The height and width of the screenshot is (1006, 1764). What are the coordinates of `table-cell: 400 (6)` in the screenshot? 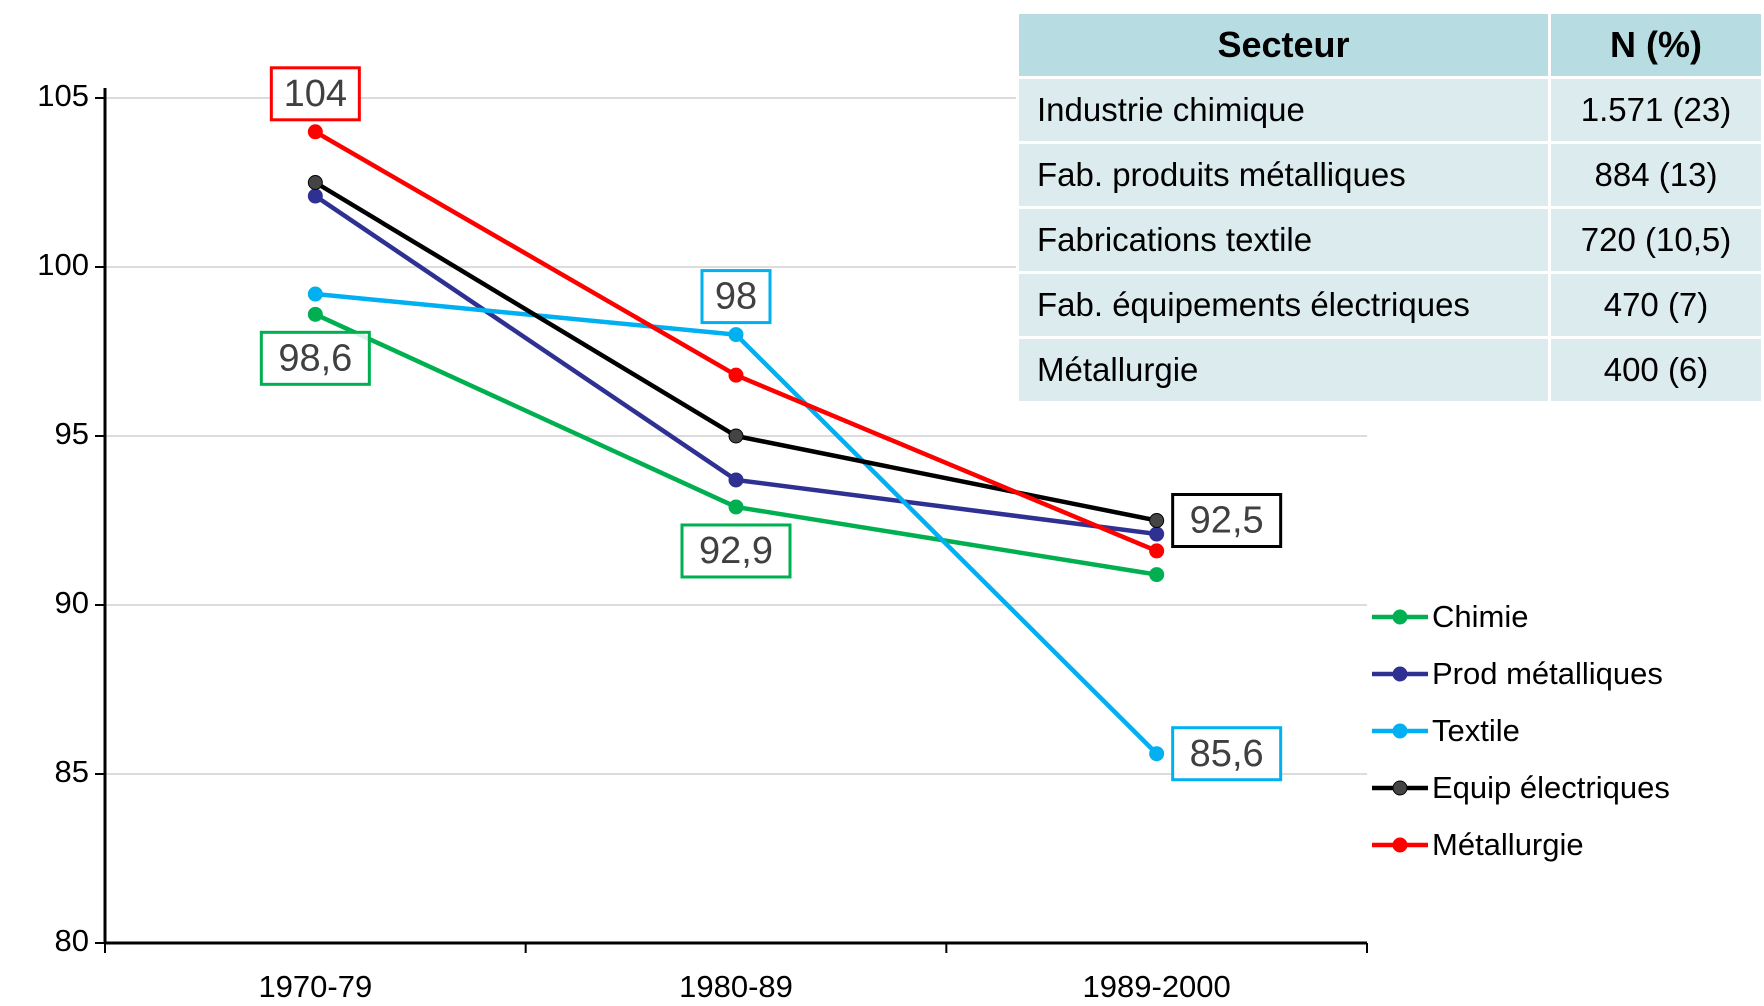 It's located at (1656, 370).